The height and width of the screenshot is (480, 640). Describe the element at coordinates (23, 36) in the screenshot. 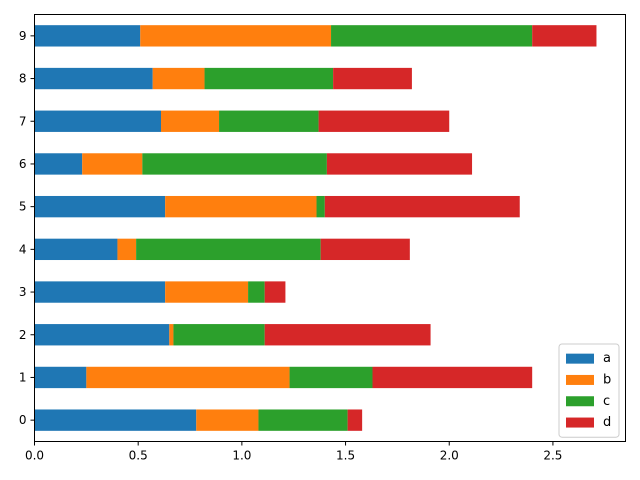

I see `y-tick-label-9: 9` at that location.